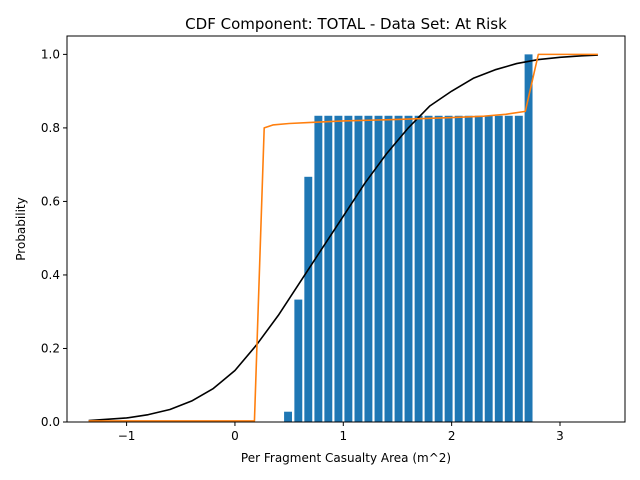 The height and width of the screenshot is (480, 640). What do you see at coordinates (21, 228) in the screenshot?
I see `y-axis-label: Probability` at bounding box center [21, 228].